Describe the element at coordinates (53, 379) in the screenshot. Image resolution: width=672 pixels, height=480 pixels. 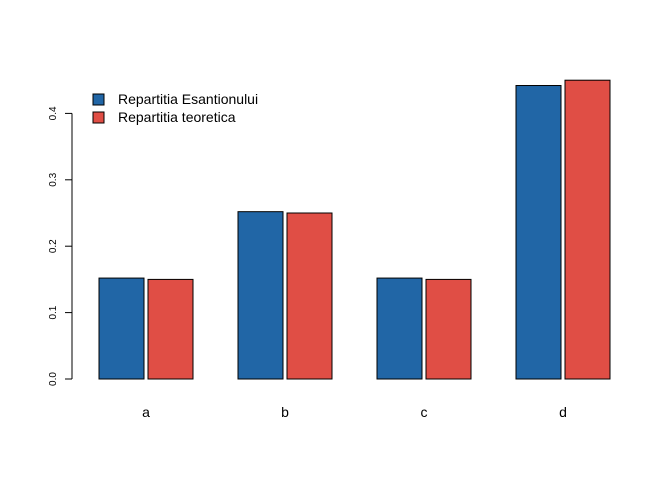
I see `y-tick-label: 0.0` at that location.